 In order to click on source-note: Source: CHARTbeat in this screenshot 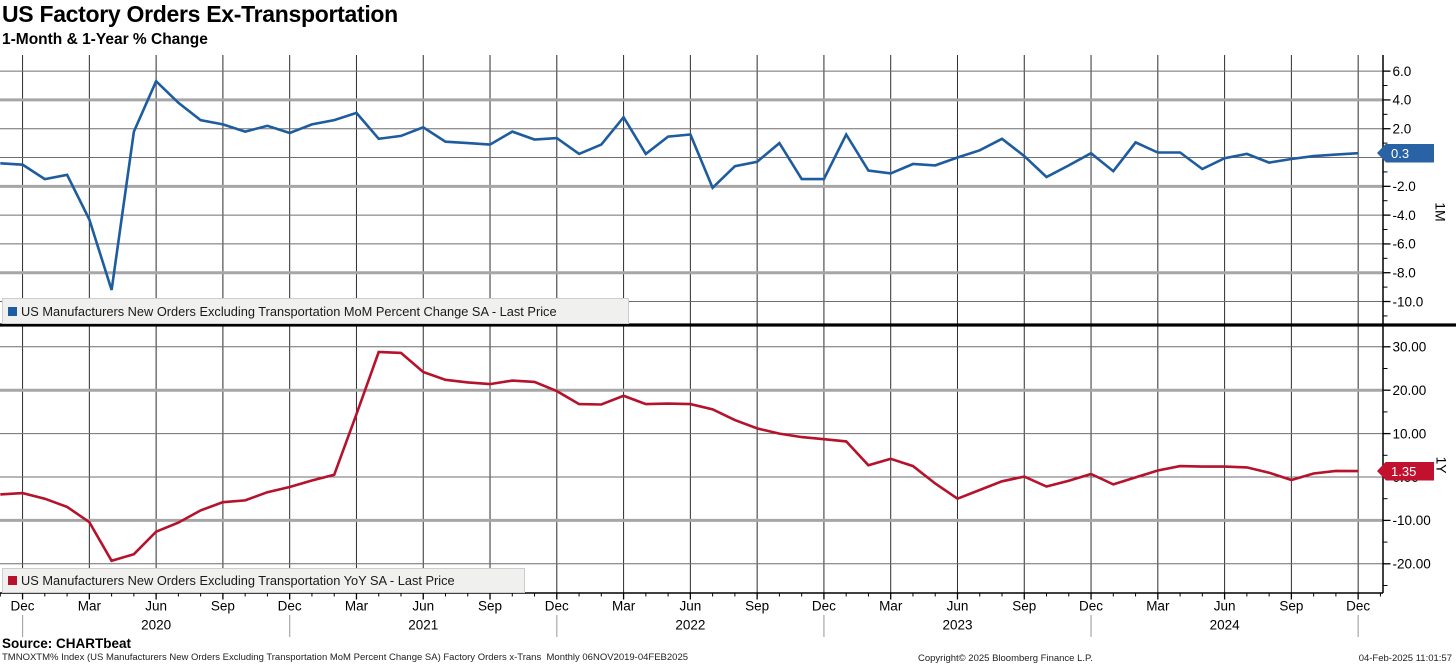, I will do `click(67, 643)`.